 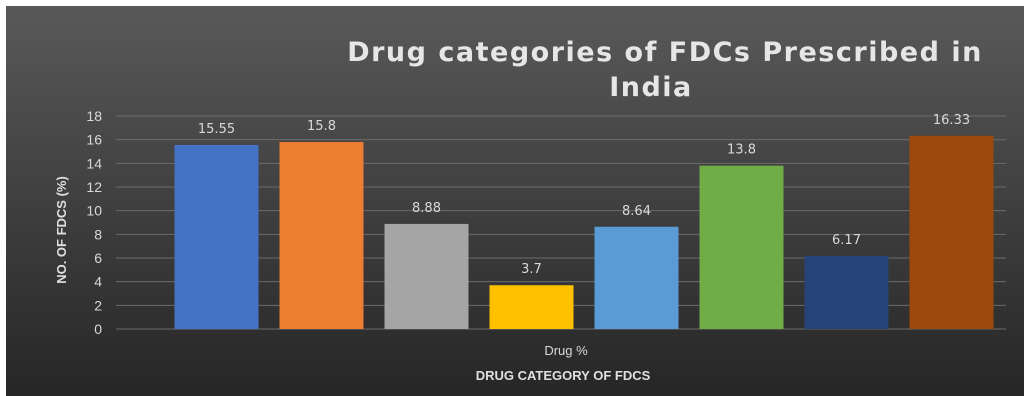 What do you see at coordinates (563, 375) in the screenshot?
I see `x-axis-title: DRUG CATEGORY OF FDCS` at bounding box center [563, 375].